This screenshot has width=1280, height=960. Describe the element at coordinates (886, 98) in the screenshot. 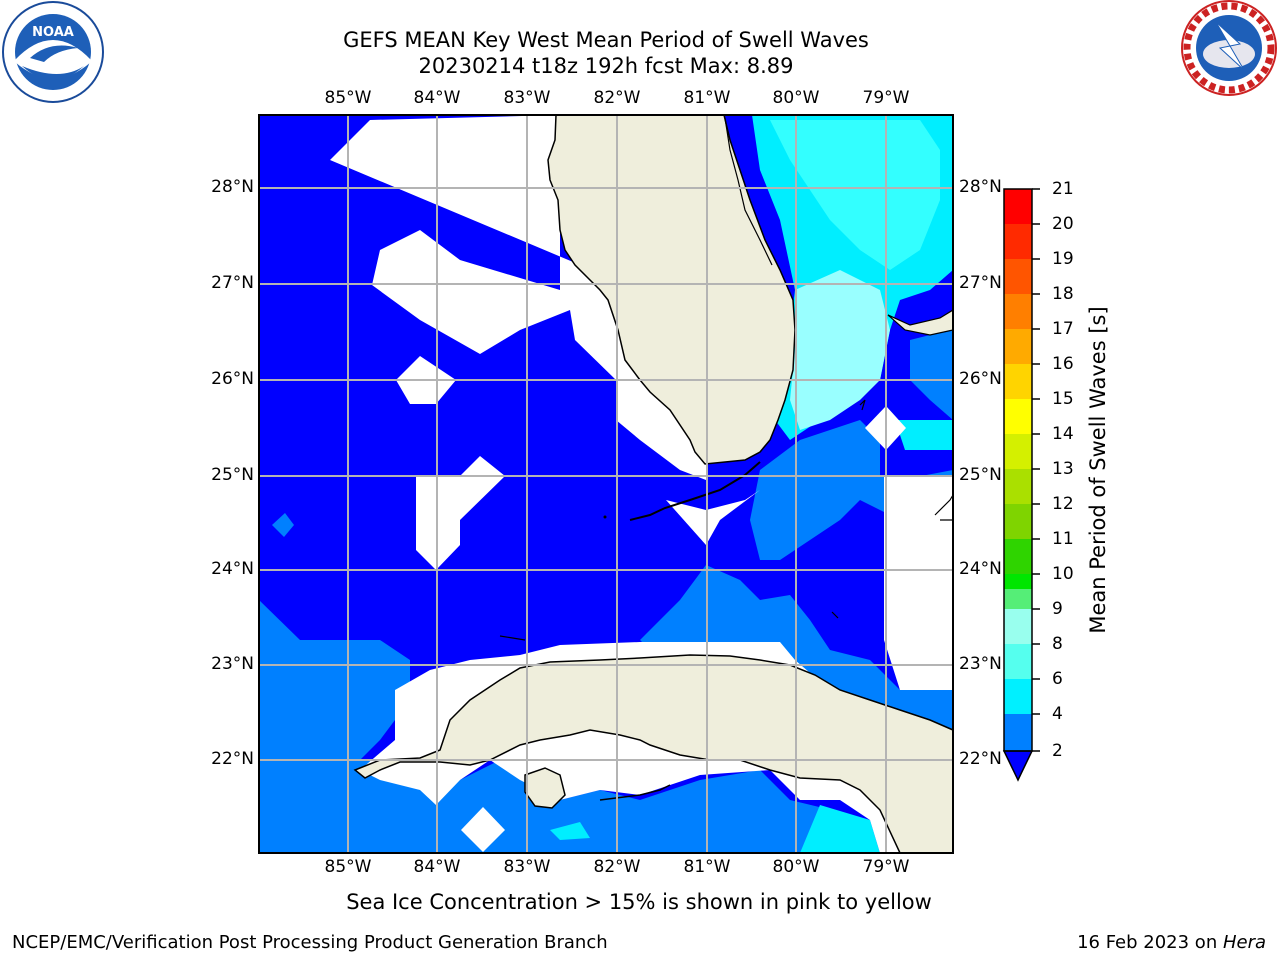

I see `lon-label-top: 79°W` at that location.